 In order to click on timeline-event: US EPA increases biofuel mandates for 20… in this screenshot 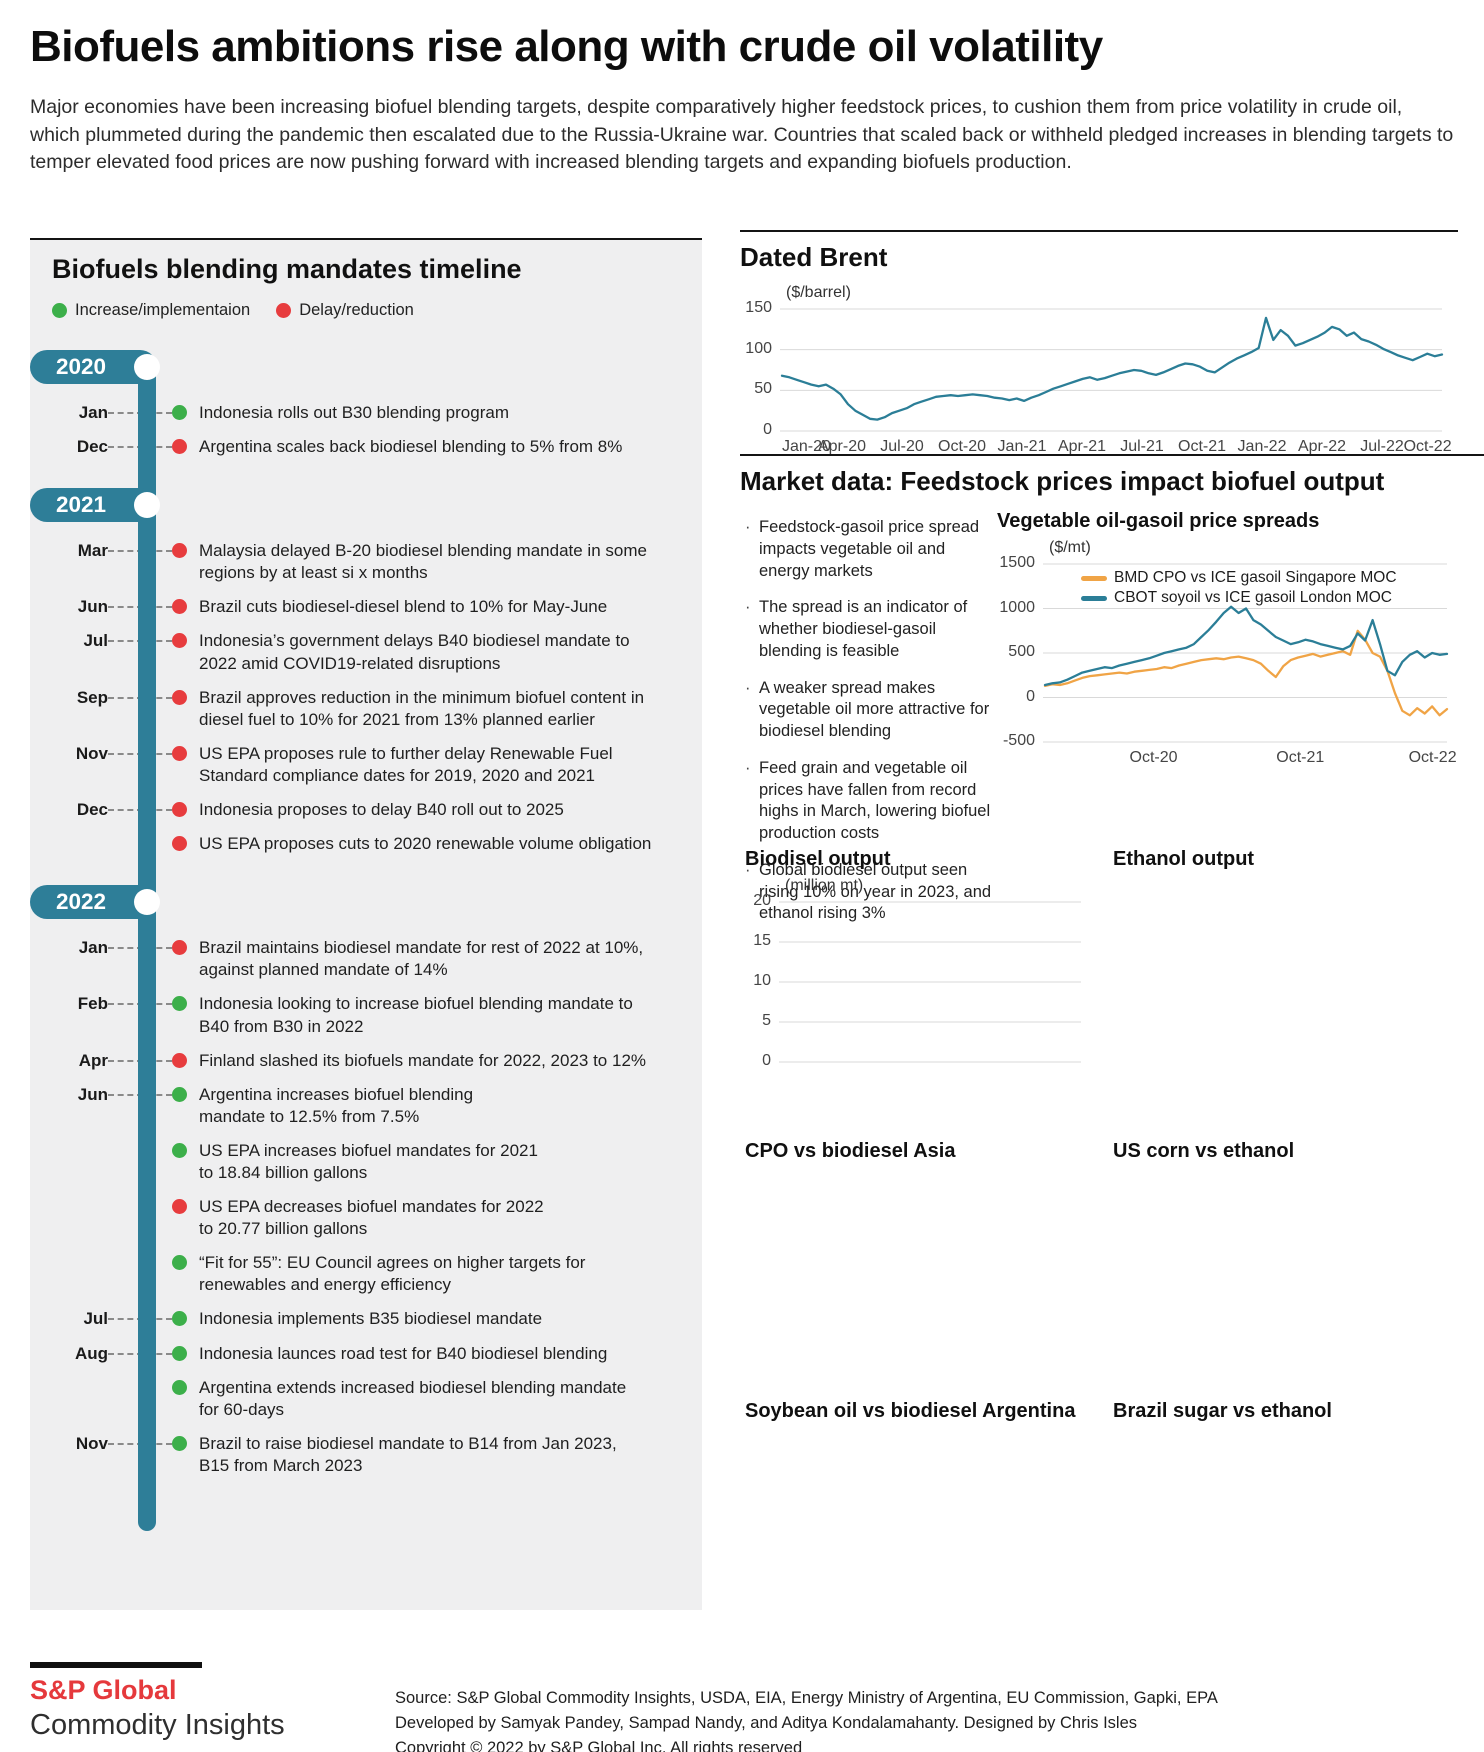, I will do `click(369, 1162)`.